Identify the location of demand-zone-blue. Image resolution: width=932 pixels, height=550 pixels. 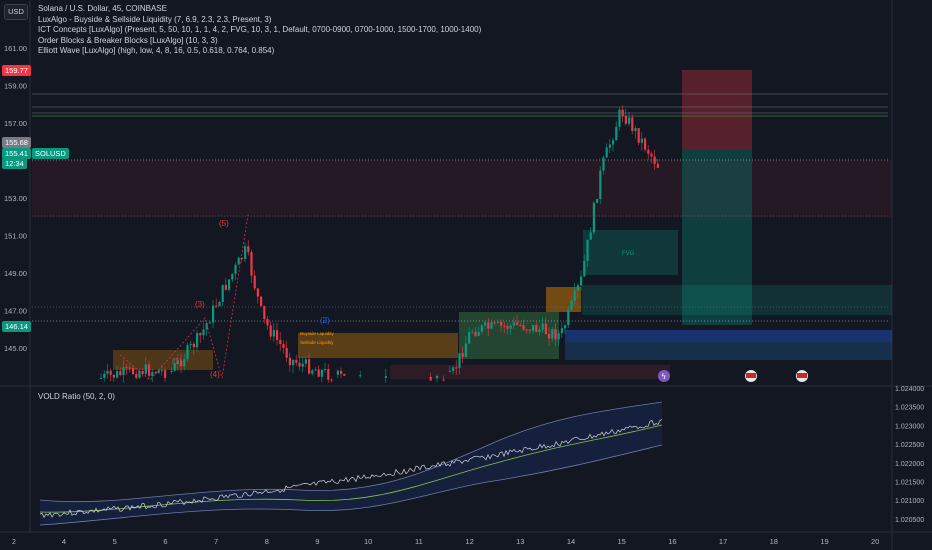
(728, 336).